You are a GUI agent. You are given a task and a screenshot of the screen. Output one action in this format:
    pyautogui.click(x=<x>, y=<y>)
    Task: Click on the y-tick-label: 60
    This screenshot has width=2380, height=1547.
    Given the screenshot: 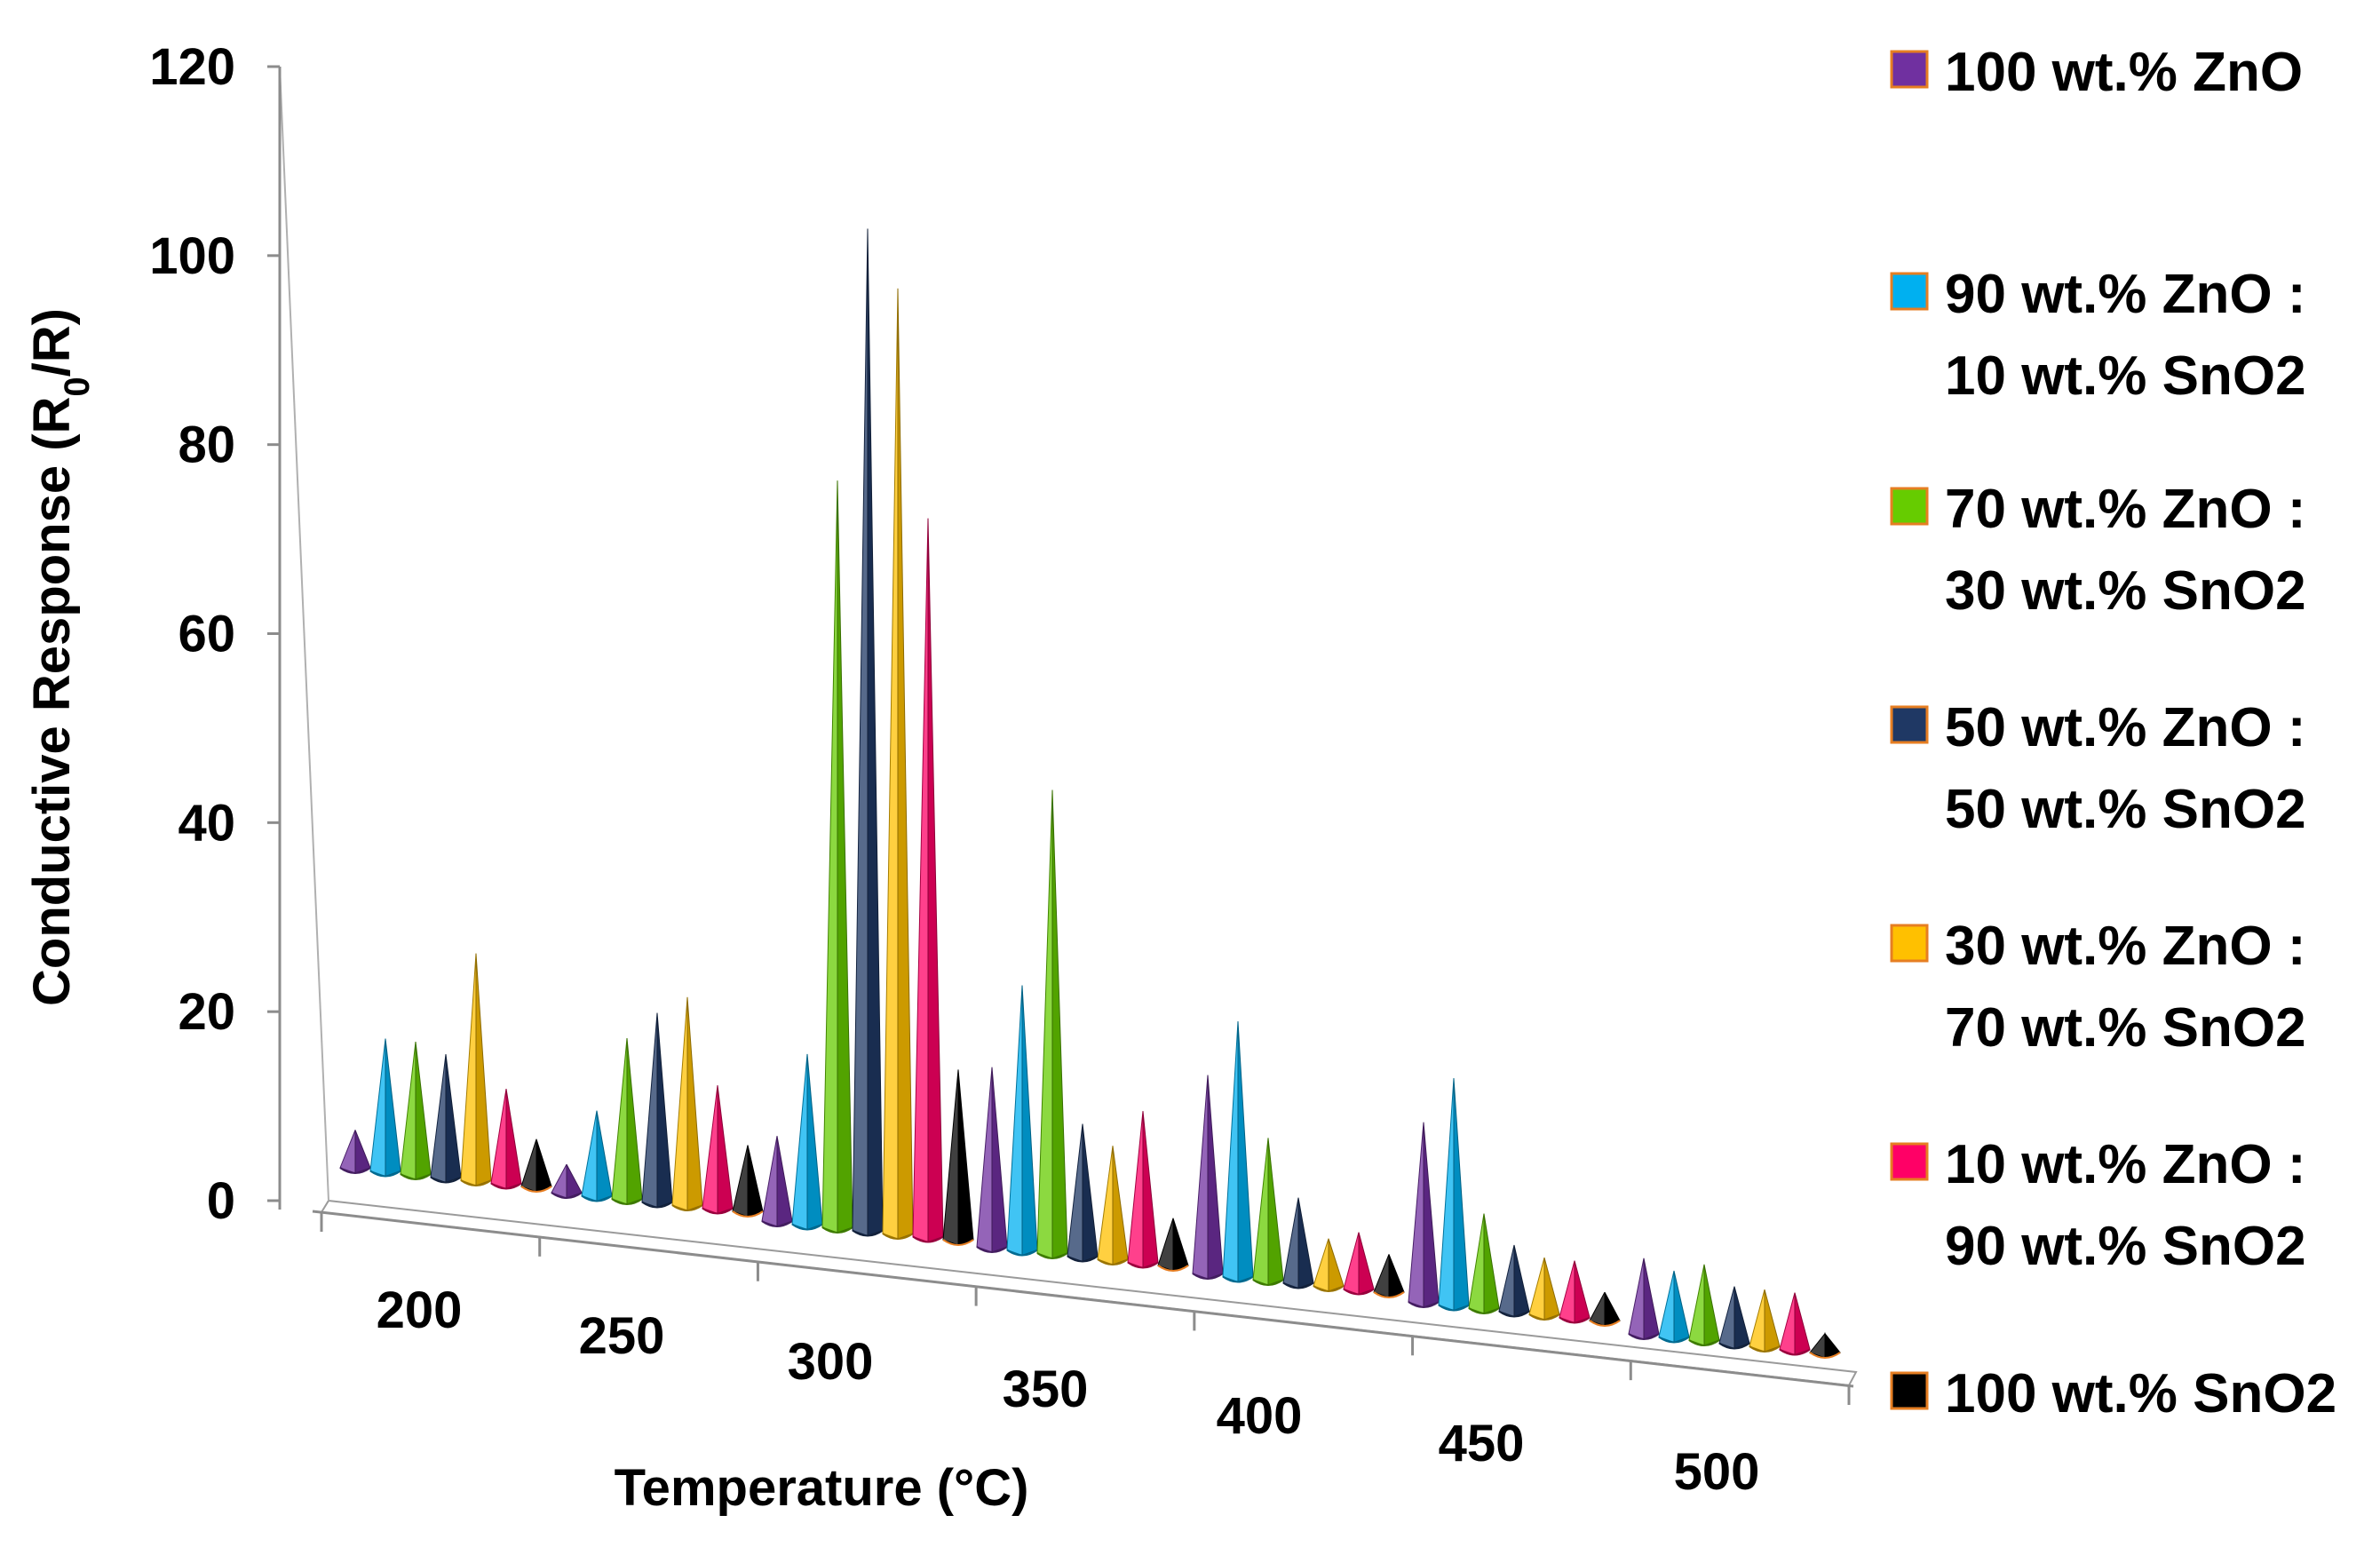 What is the action you would take?
    pyautogui.click(x=206, y=634)
    